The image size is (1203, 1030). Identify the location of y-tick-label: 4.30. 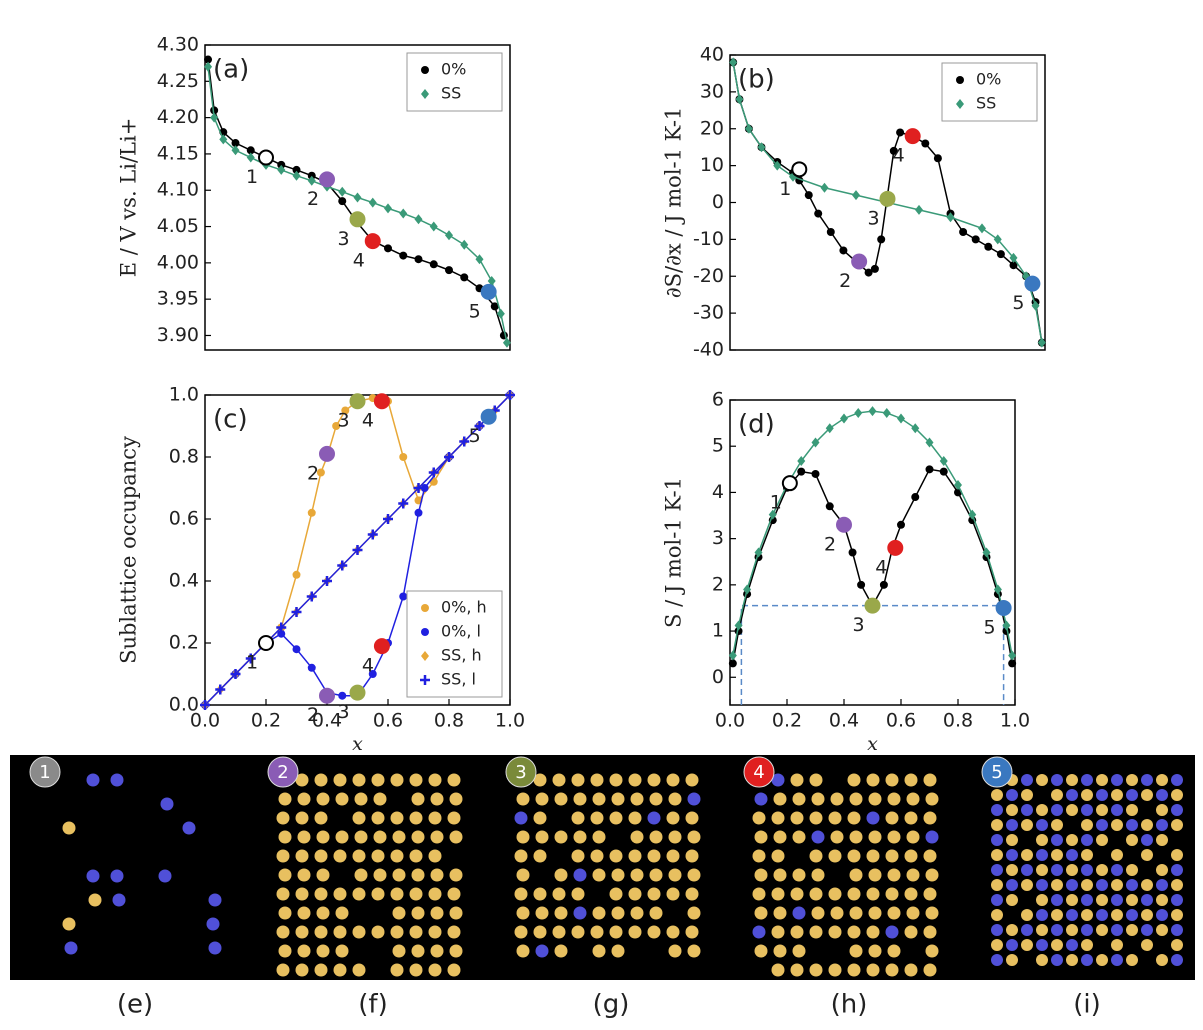
(178, 45).